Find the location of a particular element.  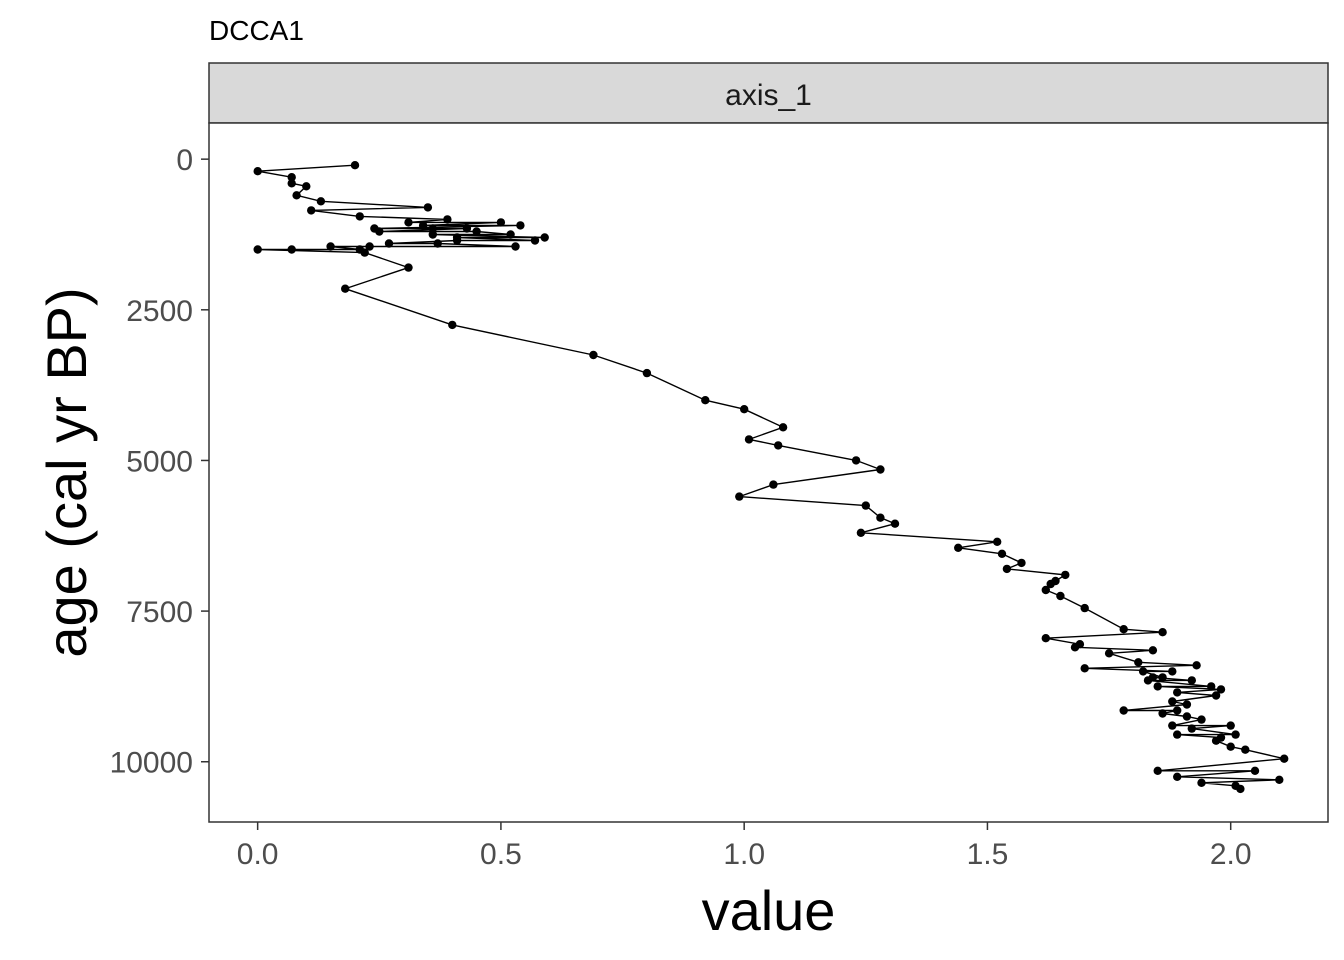

x-tick-label: 2.0 is located at coordinates (1231, 854).